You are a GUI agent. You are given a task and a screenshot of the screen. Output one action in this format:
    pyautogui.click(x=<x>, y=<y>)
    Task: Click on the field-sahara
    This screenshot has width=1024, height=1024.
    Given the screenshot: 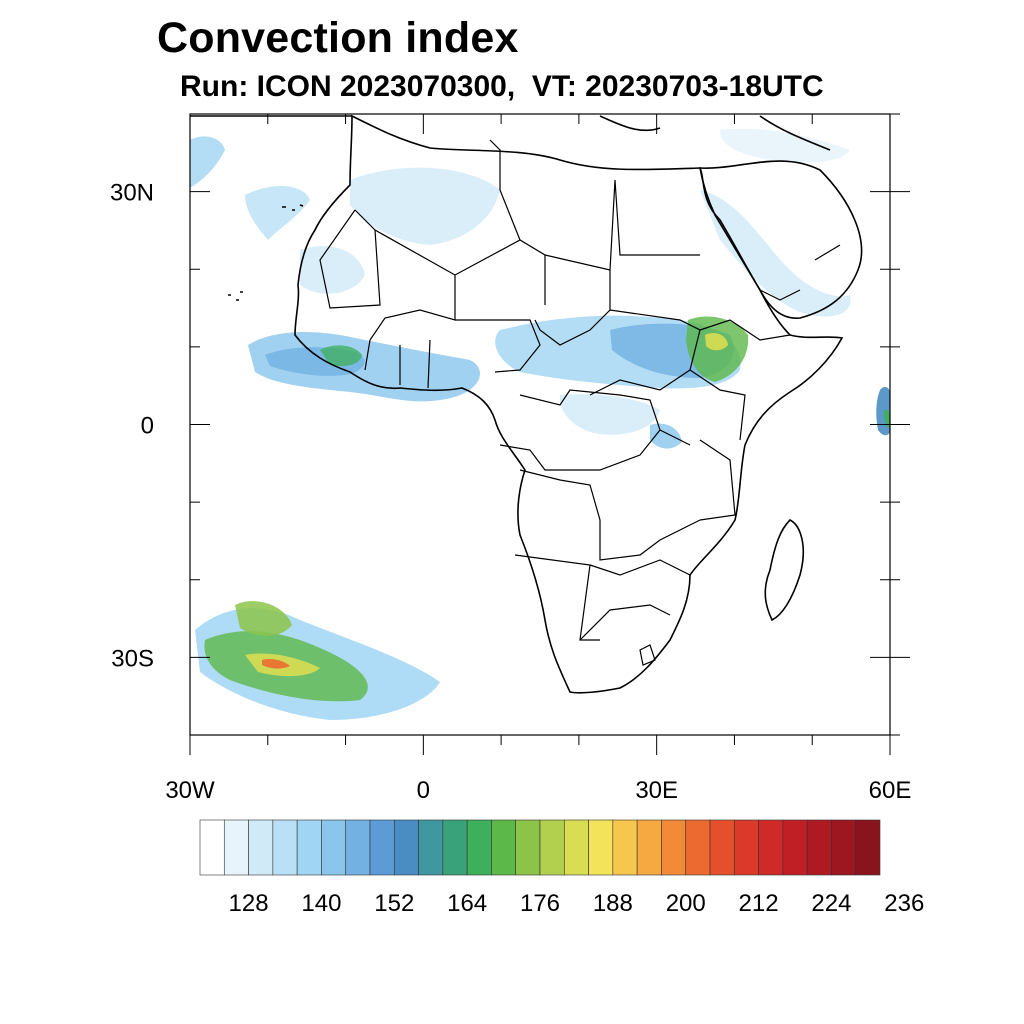 What is the action you would take?
    pyautogui.click(x=425, y=206)
    